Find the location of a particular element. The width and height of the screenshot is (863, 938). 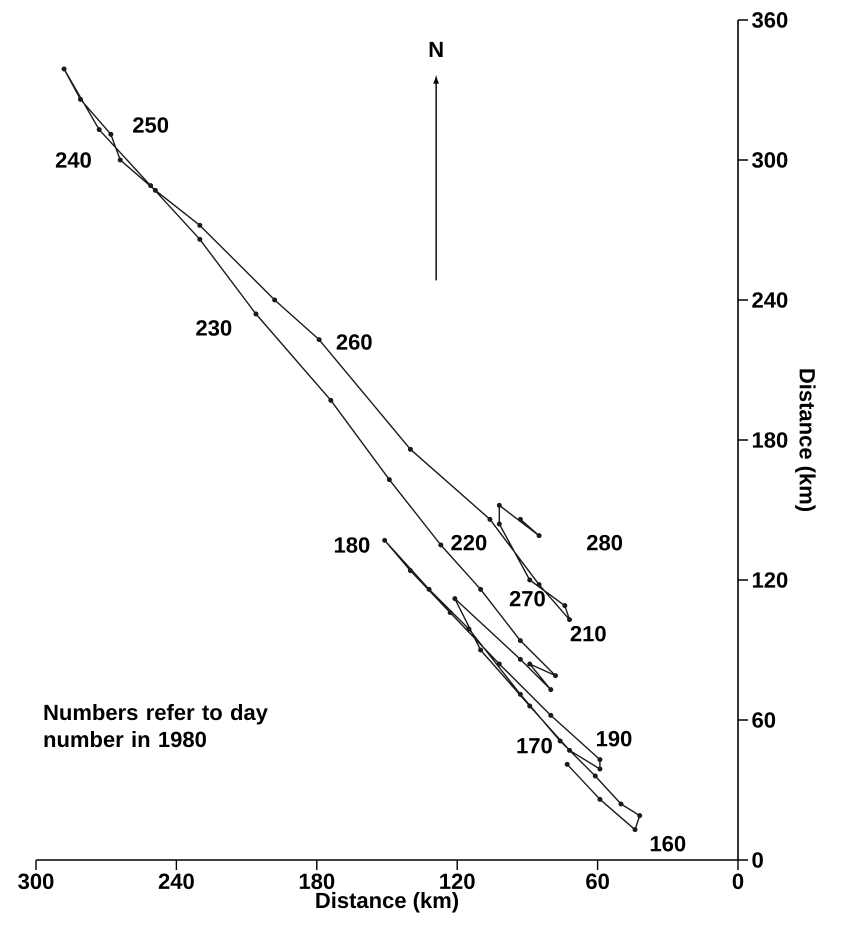

x-tick-label: 240 is located at coordinates (176, 882).